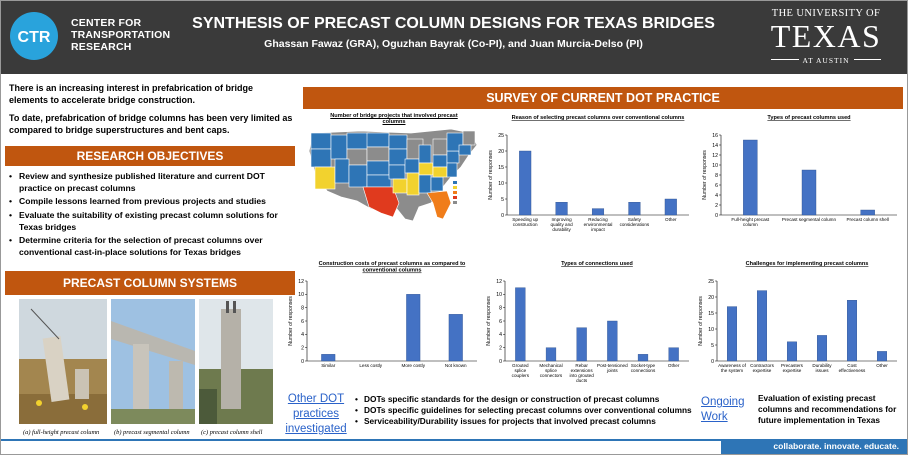 Image resolution: width=908 pixels, height=455 pixels. I want to click on x-category-label: column, so click(750, 224).